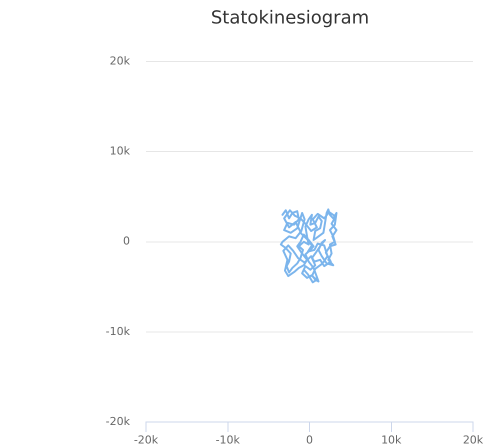  Describe the element at coordinates (146, 439) in the screenshot. I see `x-tick-label: -20k` at that location.